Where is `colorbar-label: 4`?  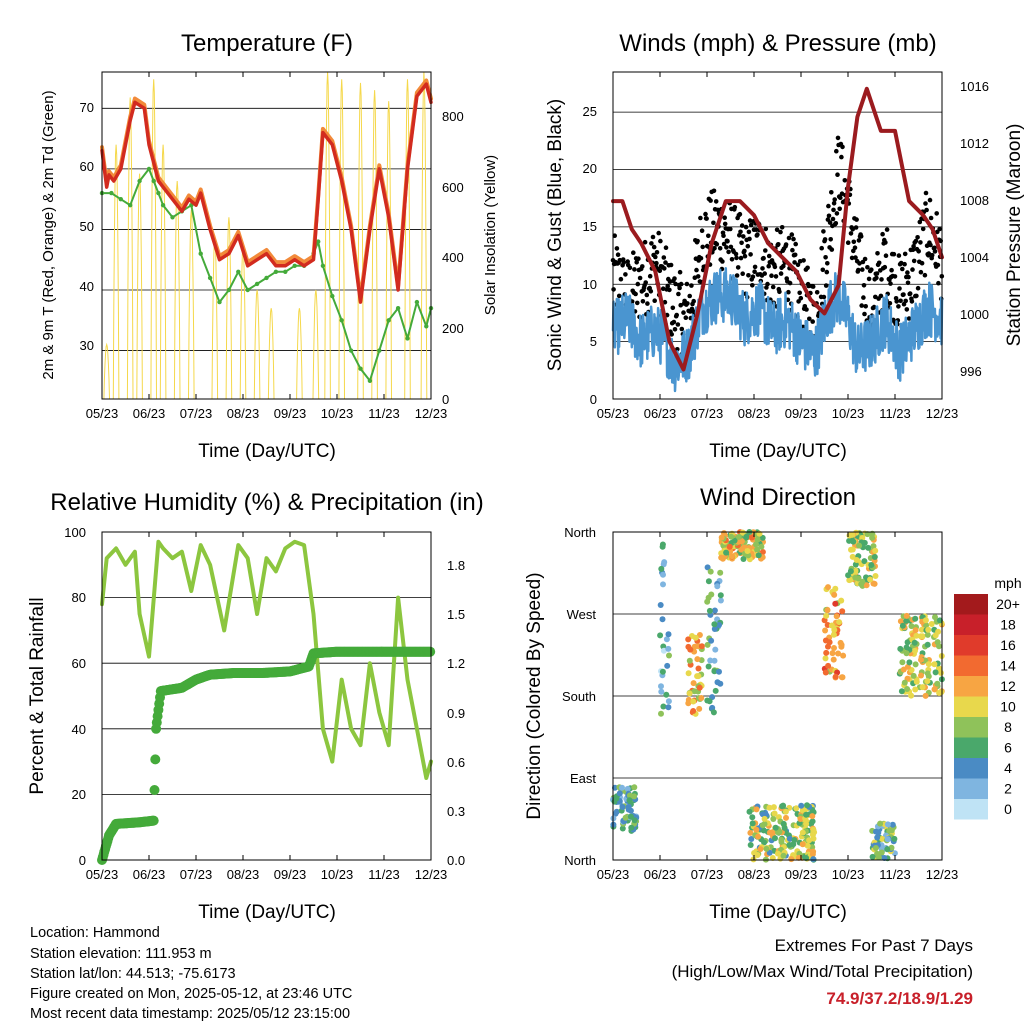
colorbar-label: 4 is located at coordinates (1008, 768).